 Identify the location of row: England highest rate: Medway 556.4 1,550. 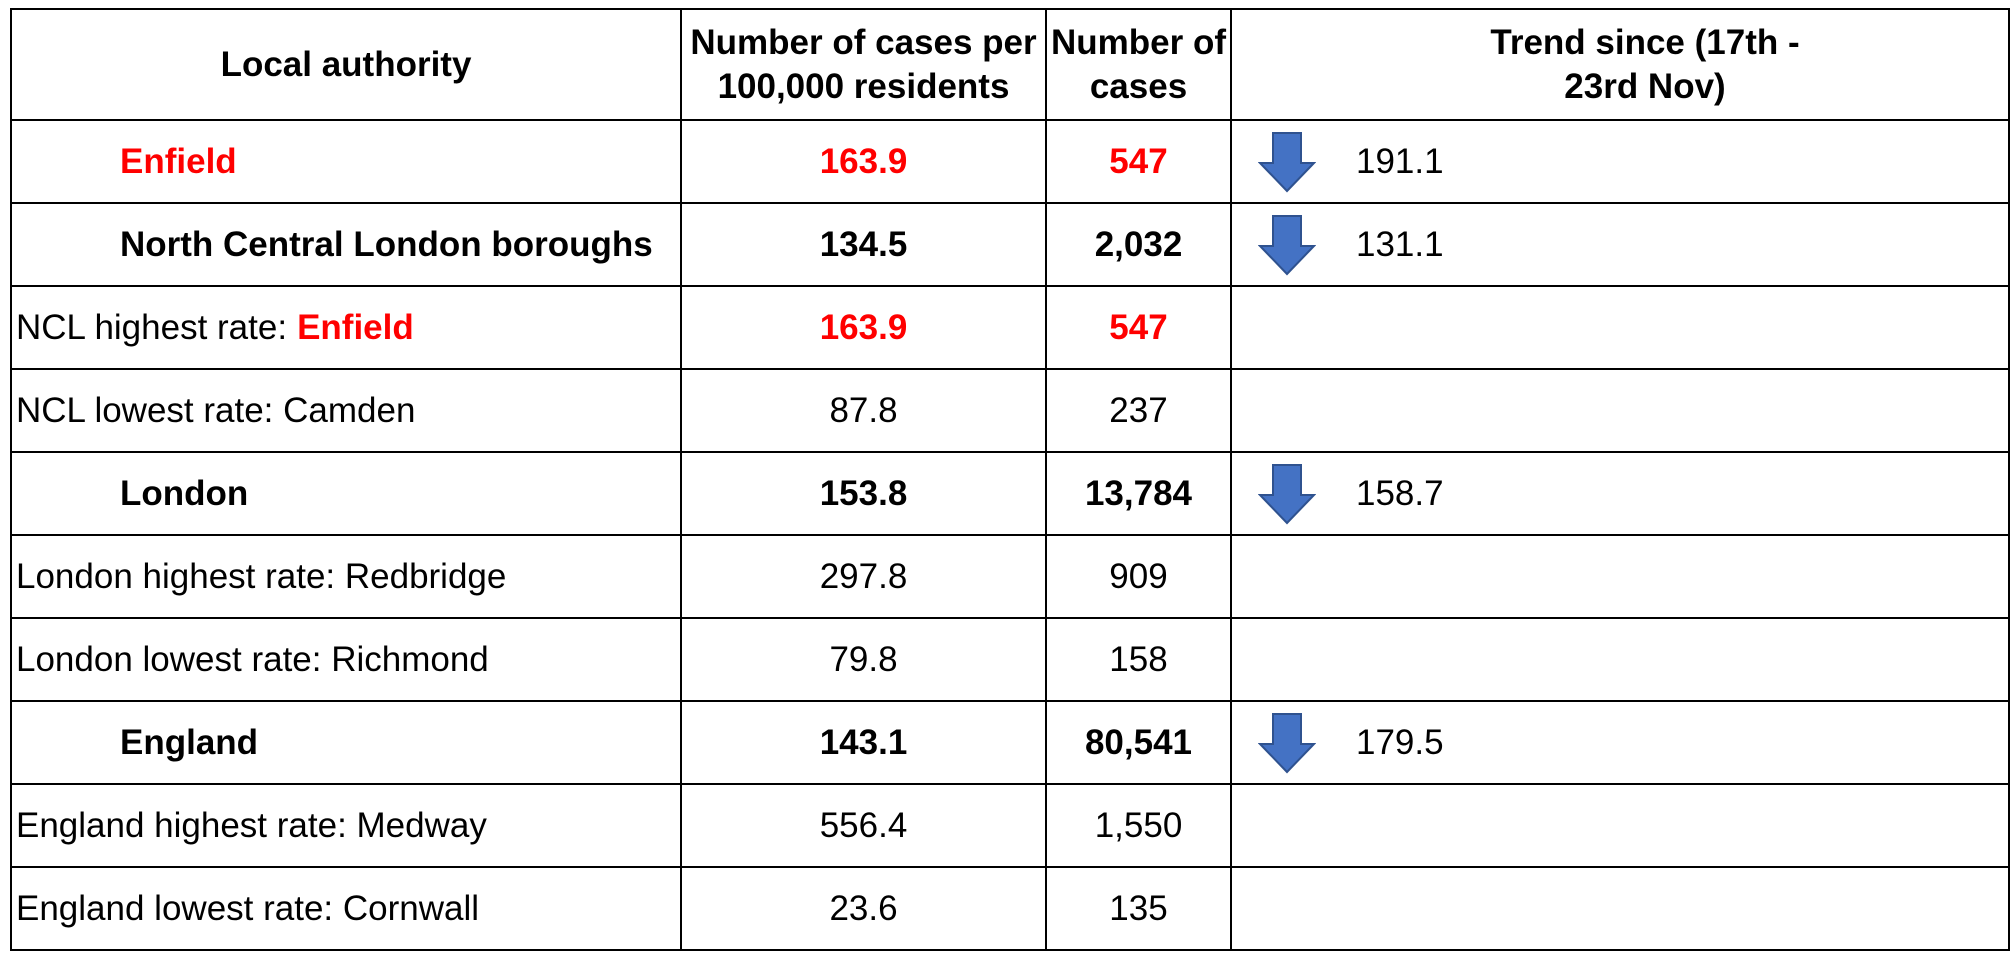
(1010, 825).